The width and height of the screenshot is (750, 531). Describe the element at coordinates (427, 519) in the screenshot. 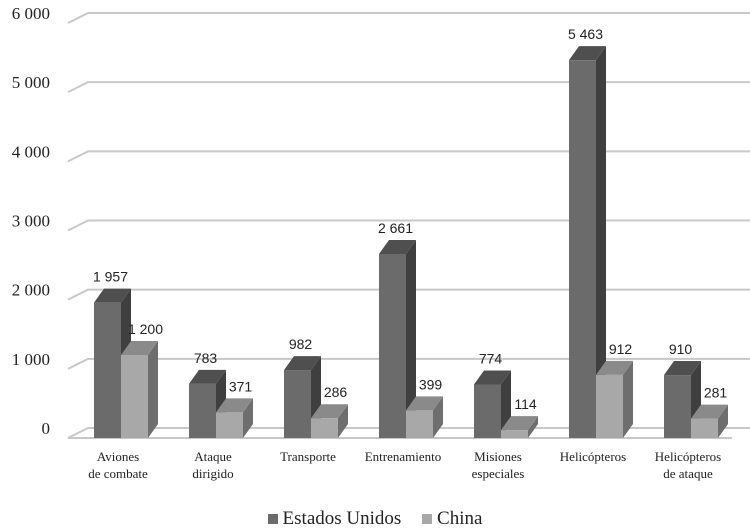

I see `legend-swatch-china` at that location.